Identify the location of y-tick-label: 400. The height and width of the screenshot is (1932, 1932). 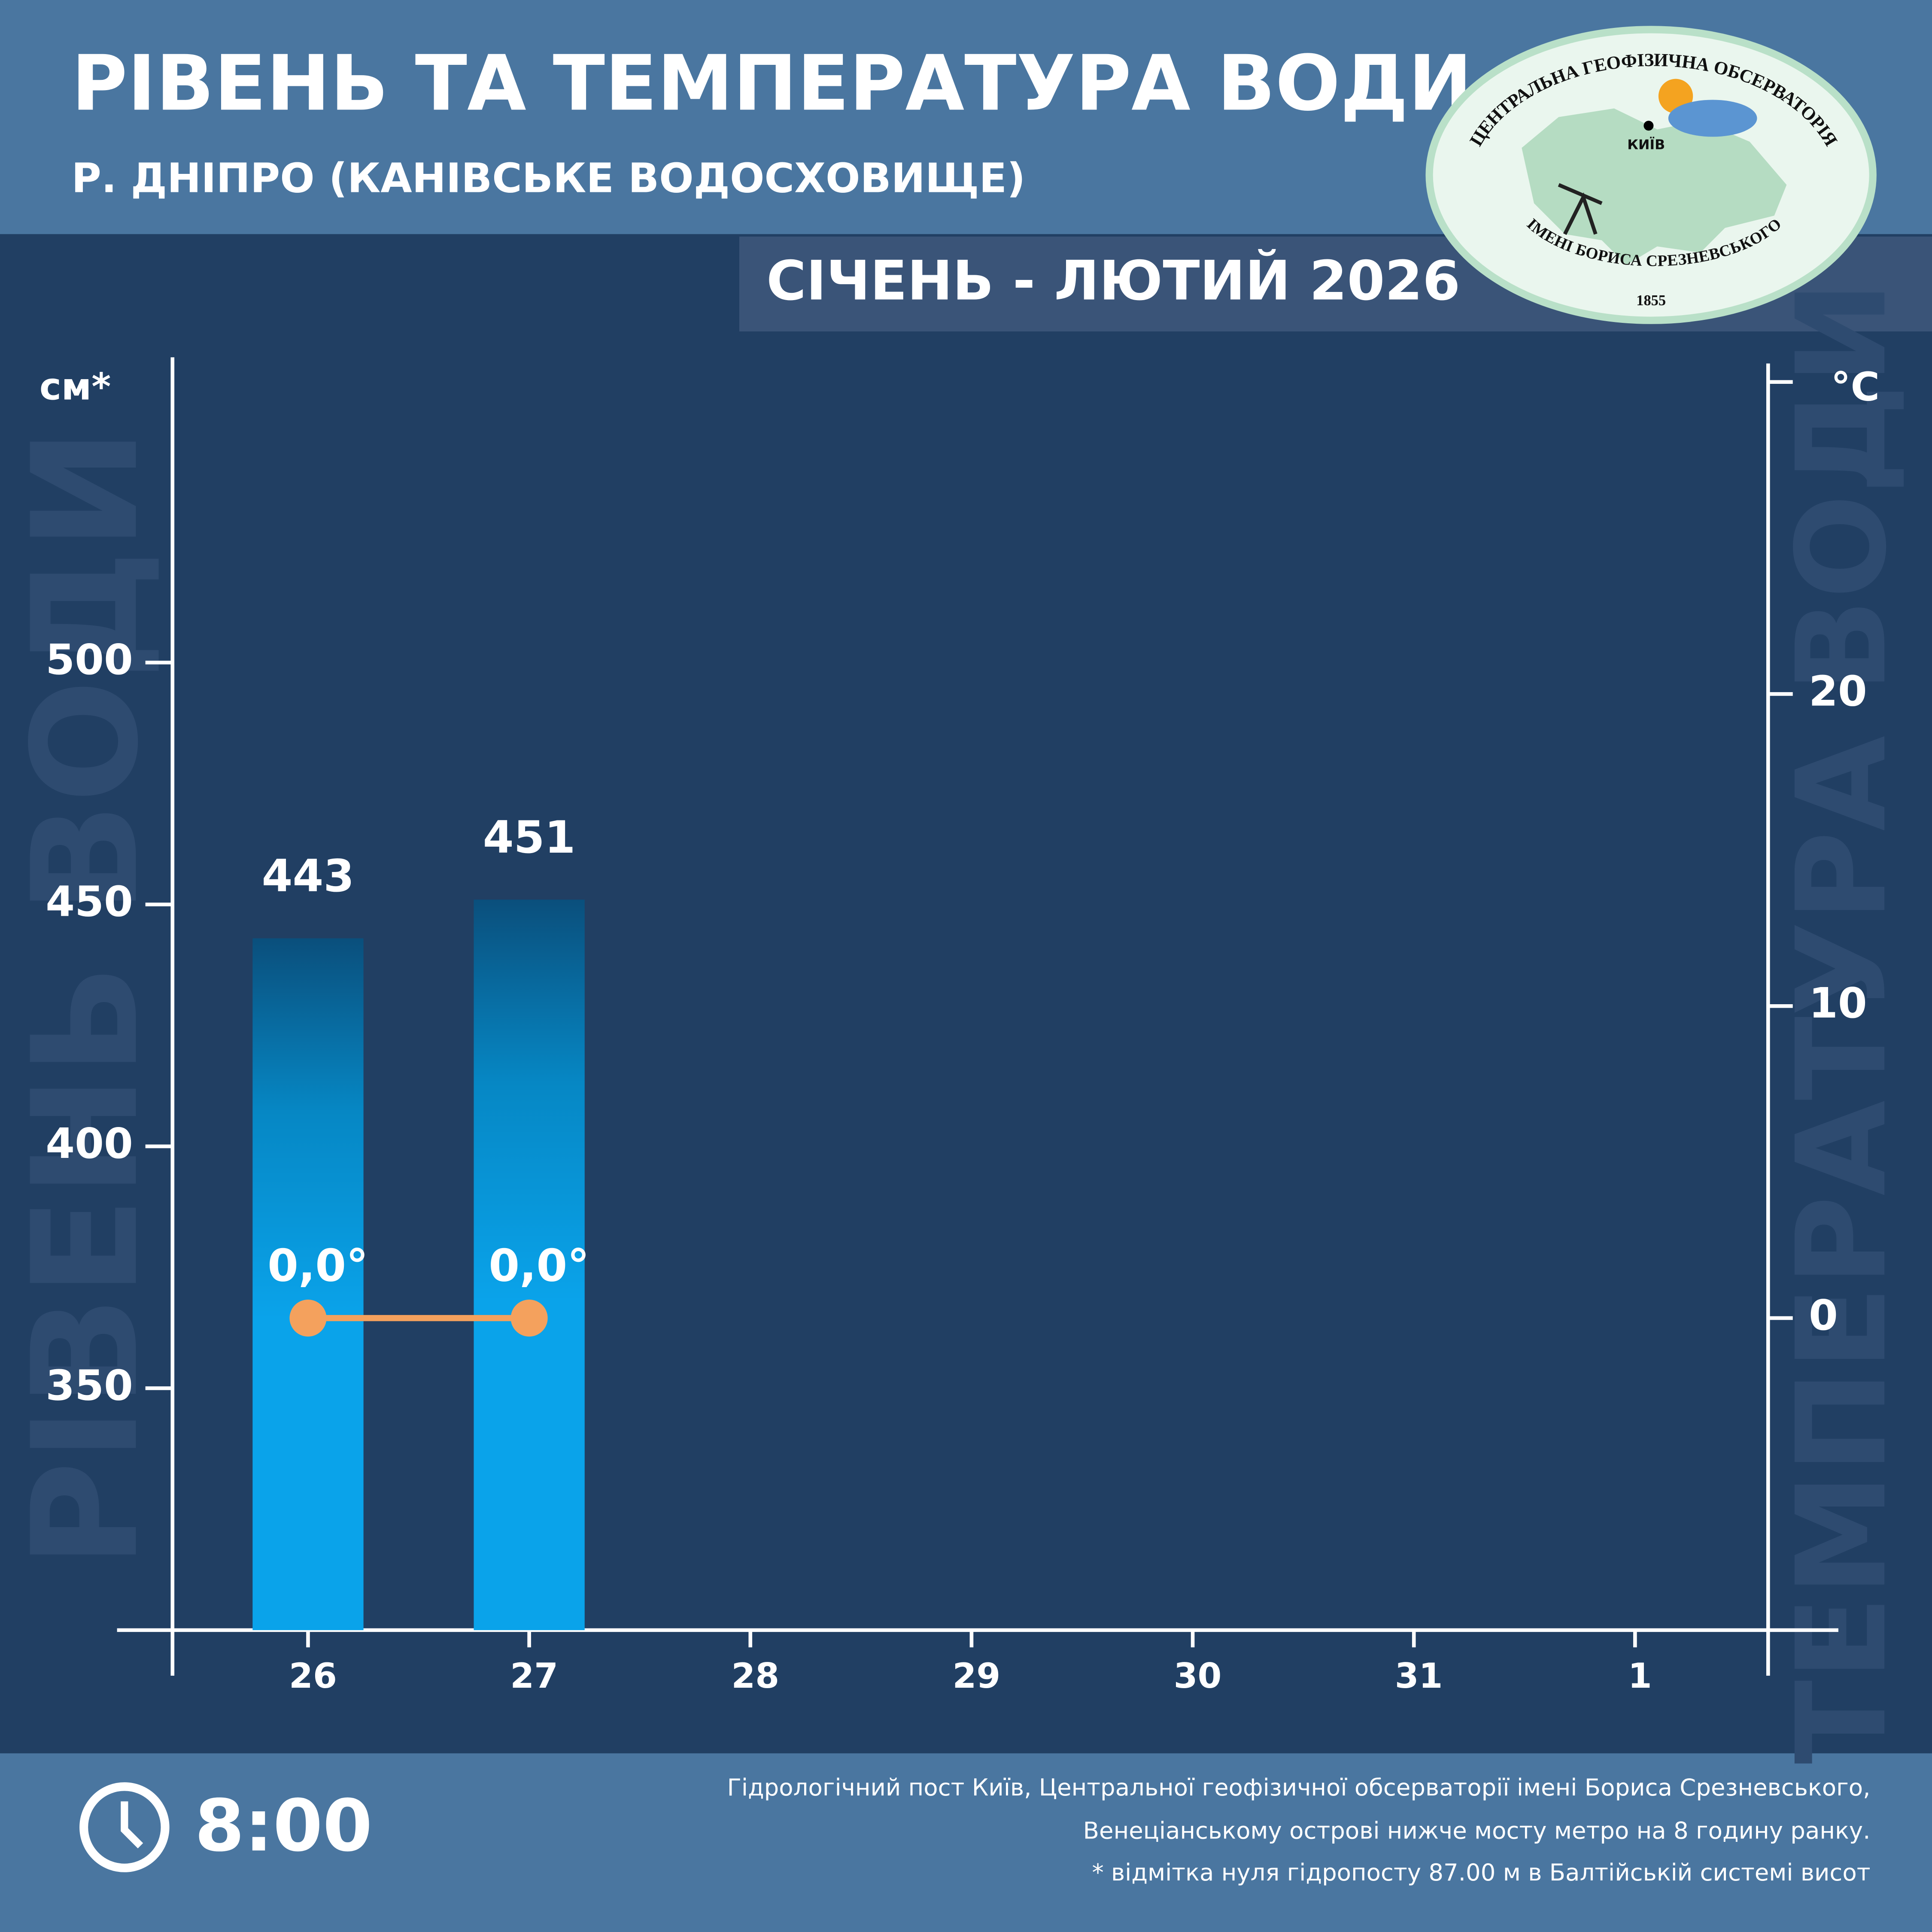
(90, 1144).